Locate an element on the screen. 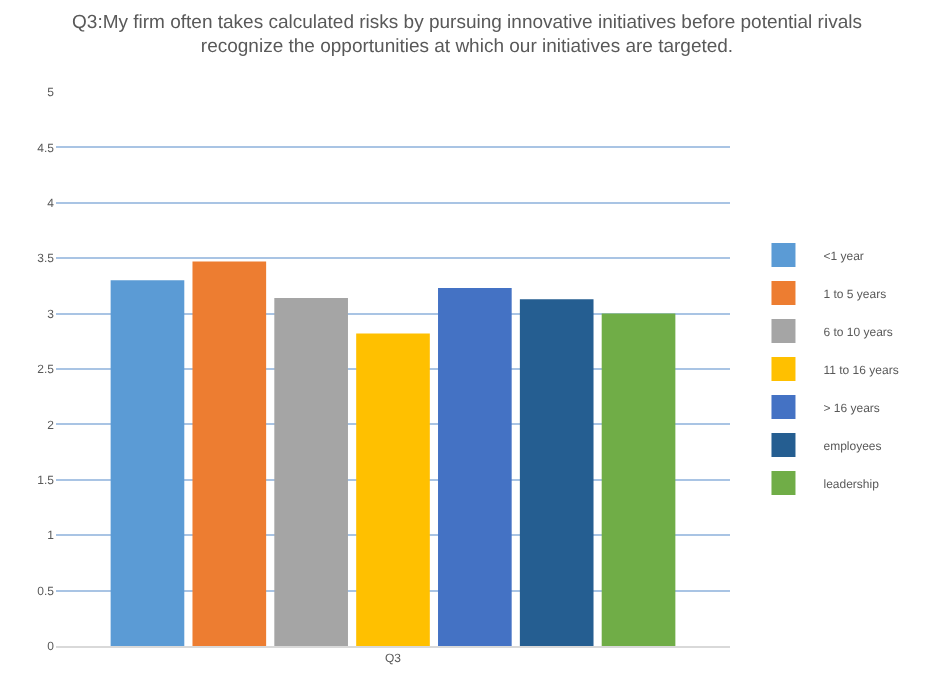 This screenshot has width=934, height=690. chart-title: Q3:My firm often takes calculated risks by pursuing innovative initiatives before potential rivals recognize the opportunities at which our initiatives are targeted. is located at coordinates (467, 35).